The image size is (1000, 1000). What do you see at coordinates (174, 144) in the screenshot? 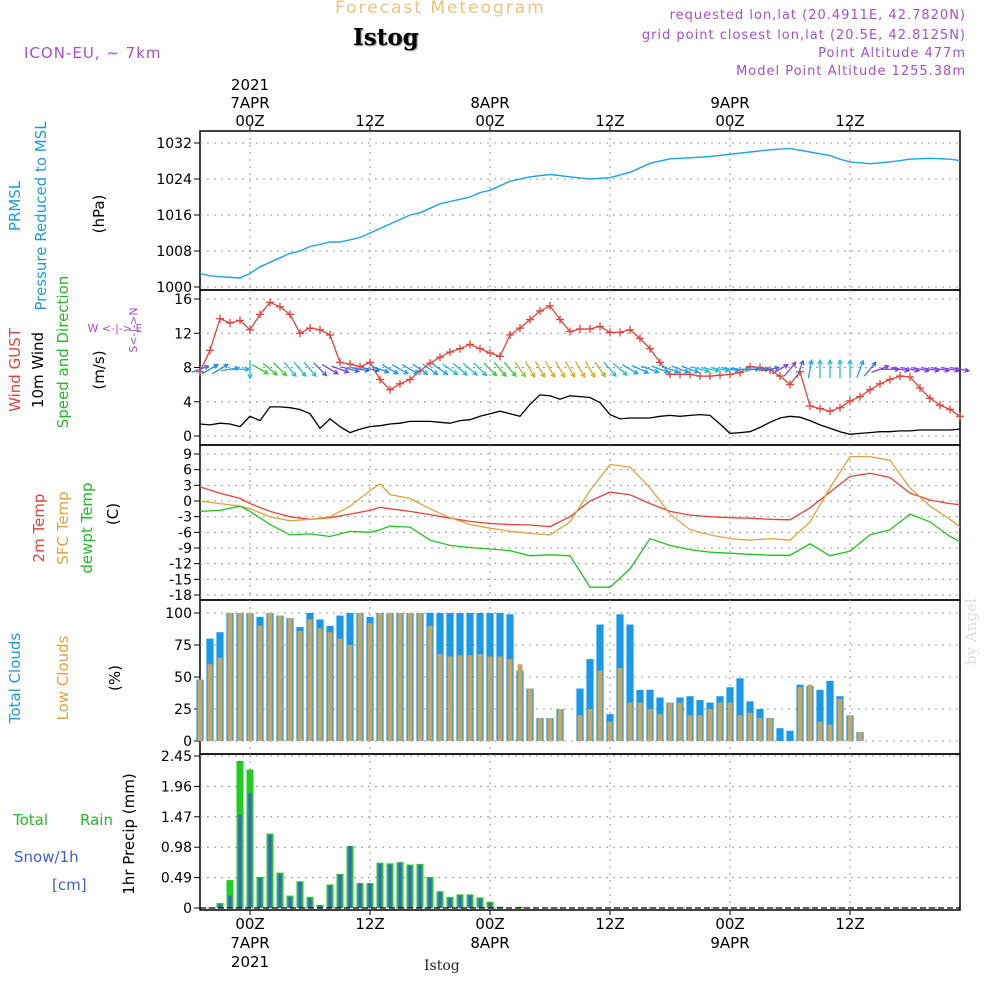
I see `pressure-y-tick-label: 1032` at bounding box center [174, 144].